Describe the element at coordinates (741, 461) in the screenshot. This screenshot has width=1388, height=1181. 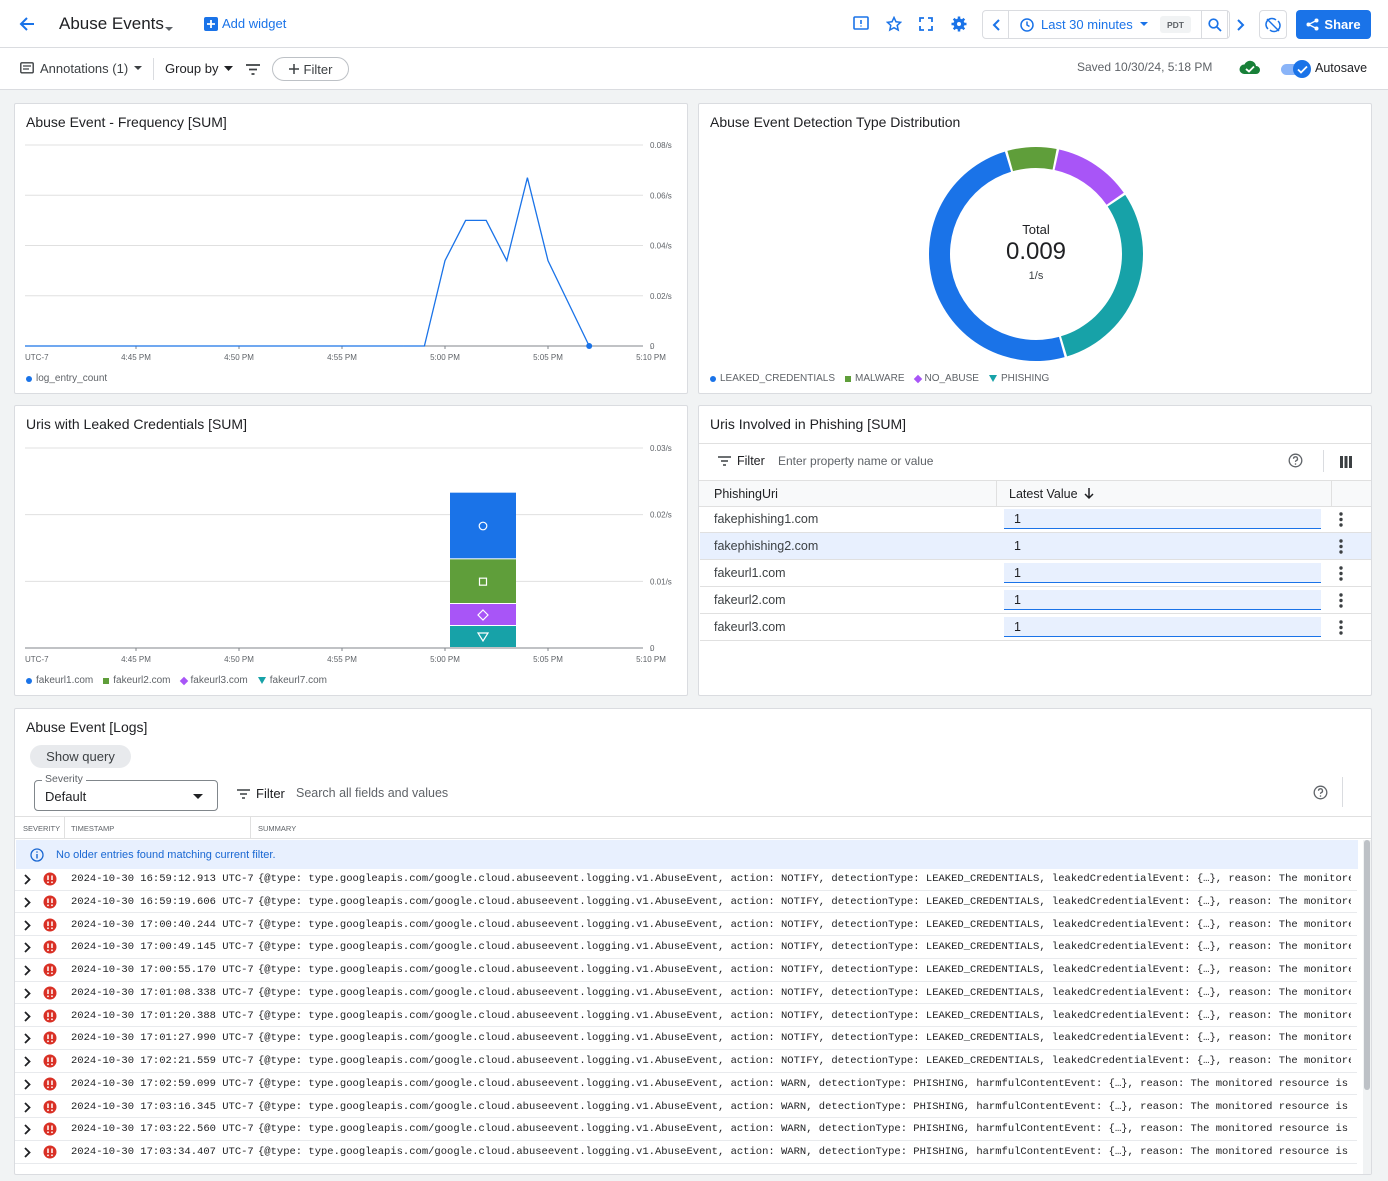
I see `table-filter-button: Filter` at that location.